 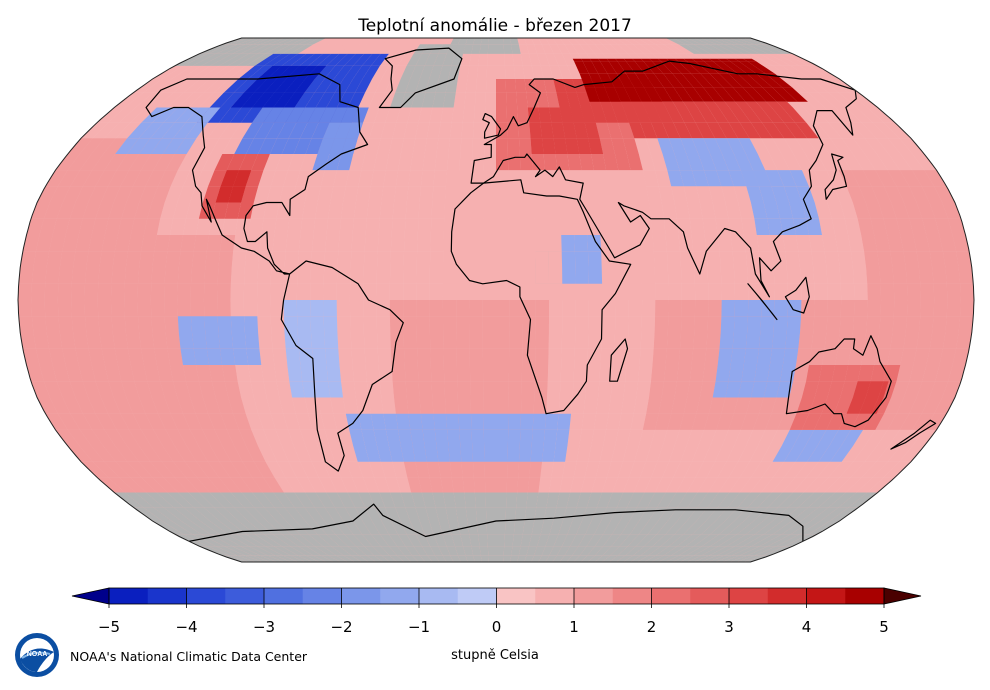 I want to click on colorbar-tick-label: −1, so click(x=419, y=627).